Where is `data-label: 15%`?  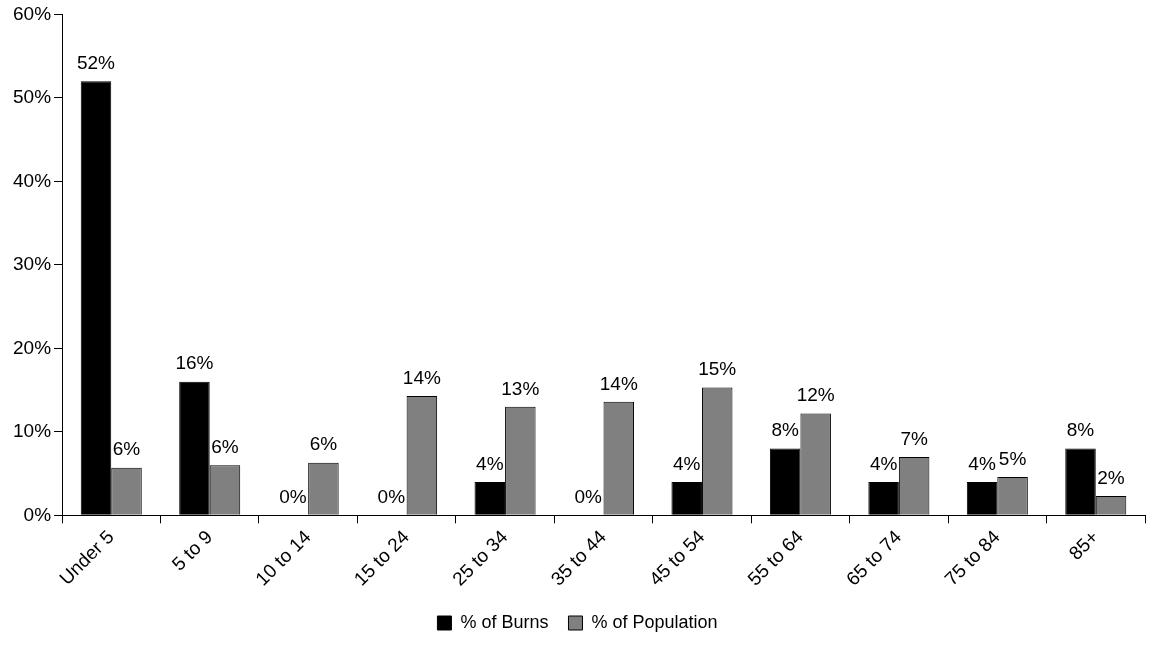 data-label: 15% is located at coordinates (717, 369).